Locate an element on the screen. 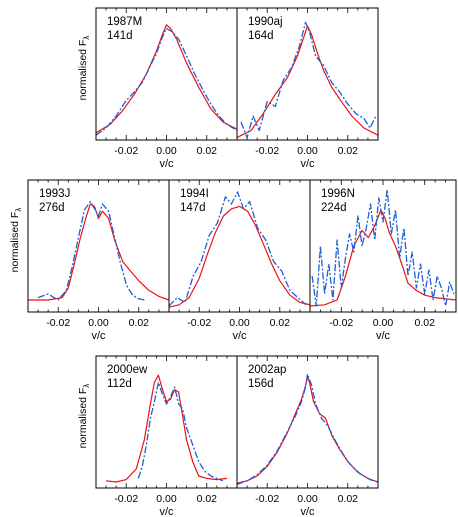  panel-epoch-label: 224d is located at coordinates (334, 208).